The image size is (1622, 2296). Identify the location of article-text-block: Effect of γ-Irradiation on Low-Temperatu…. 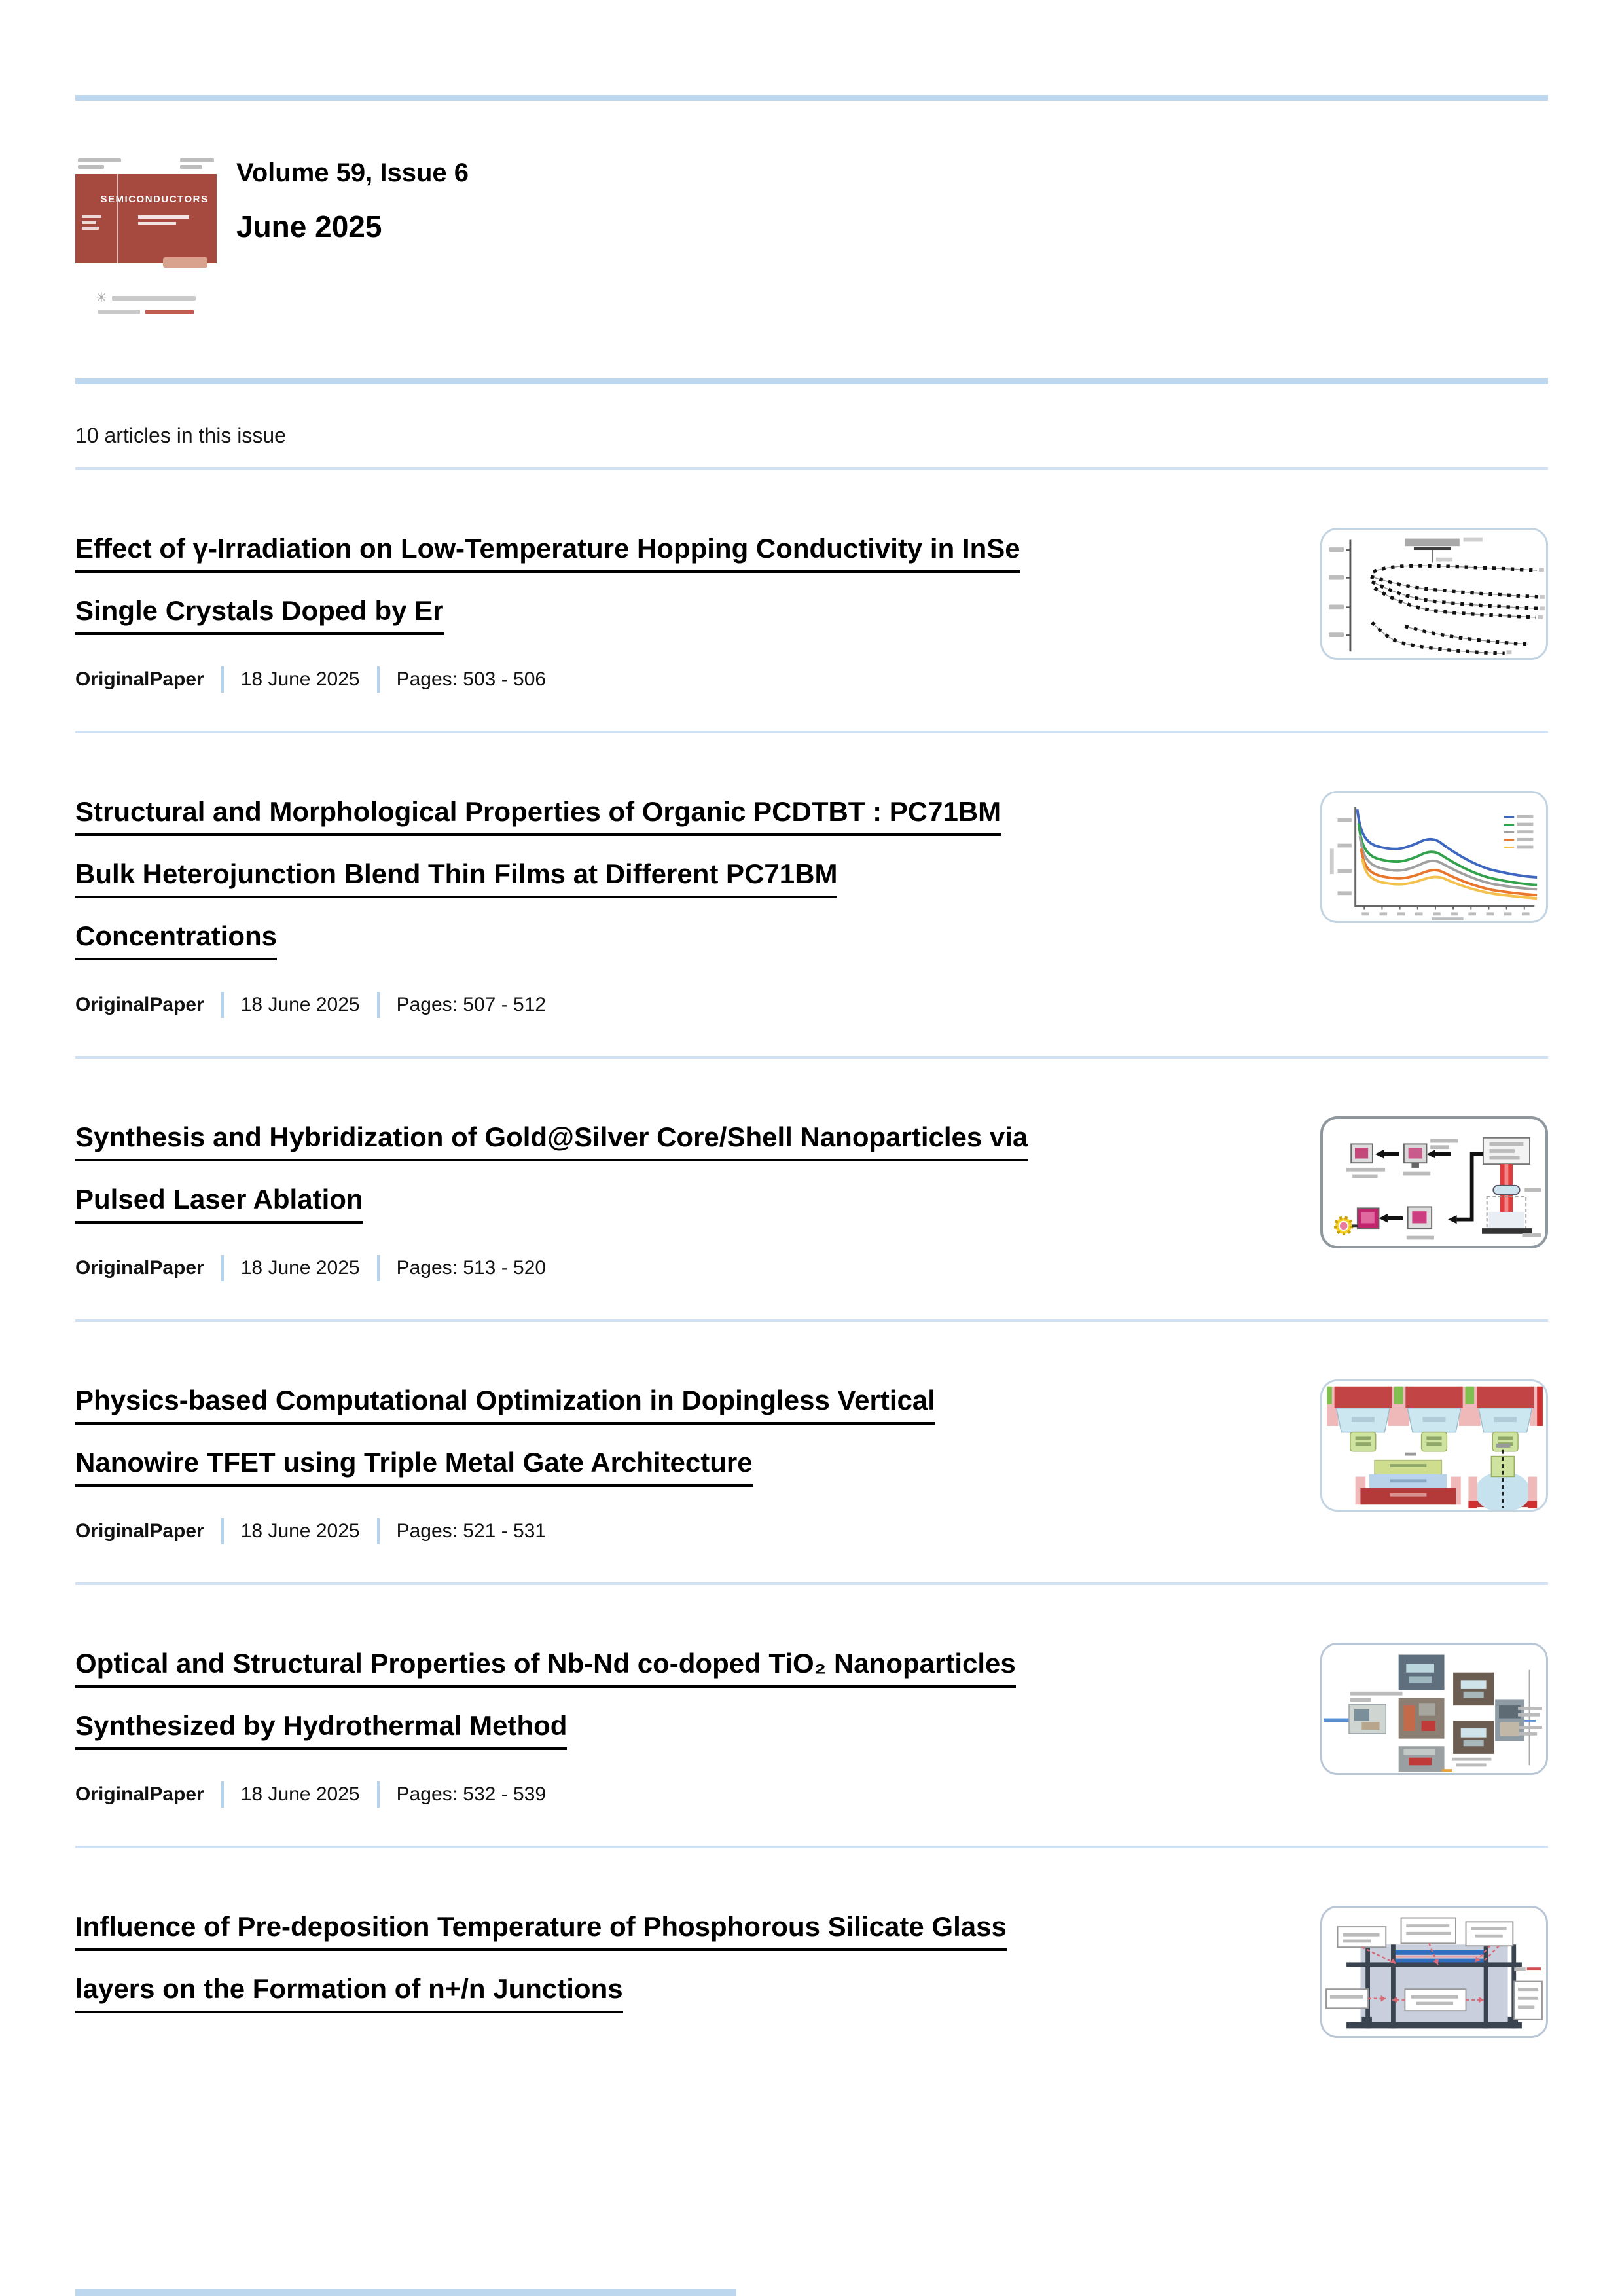
(547, 613).